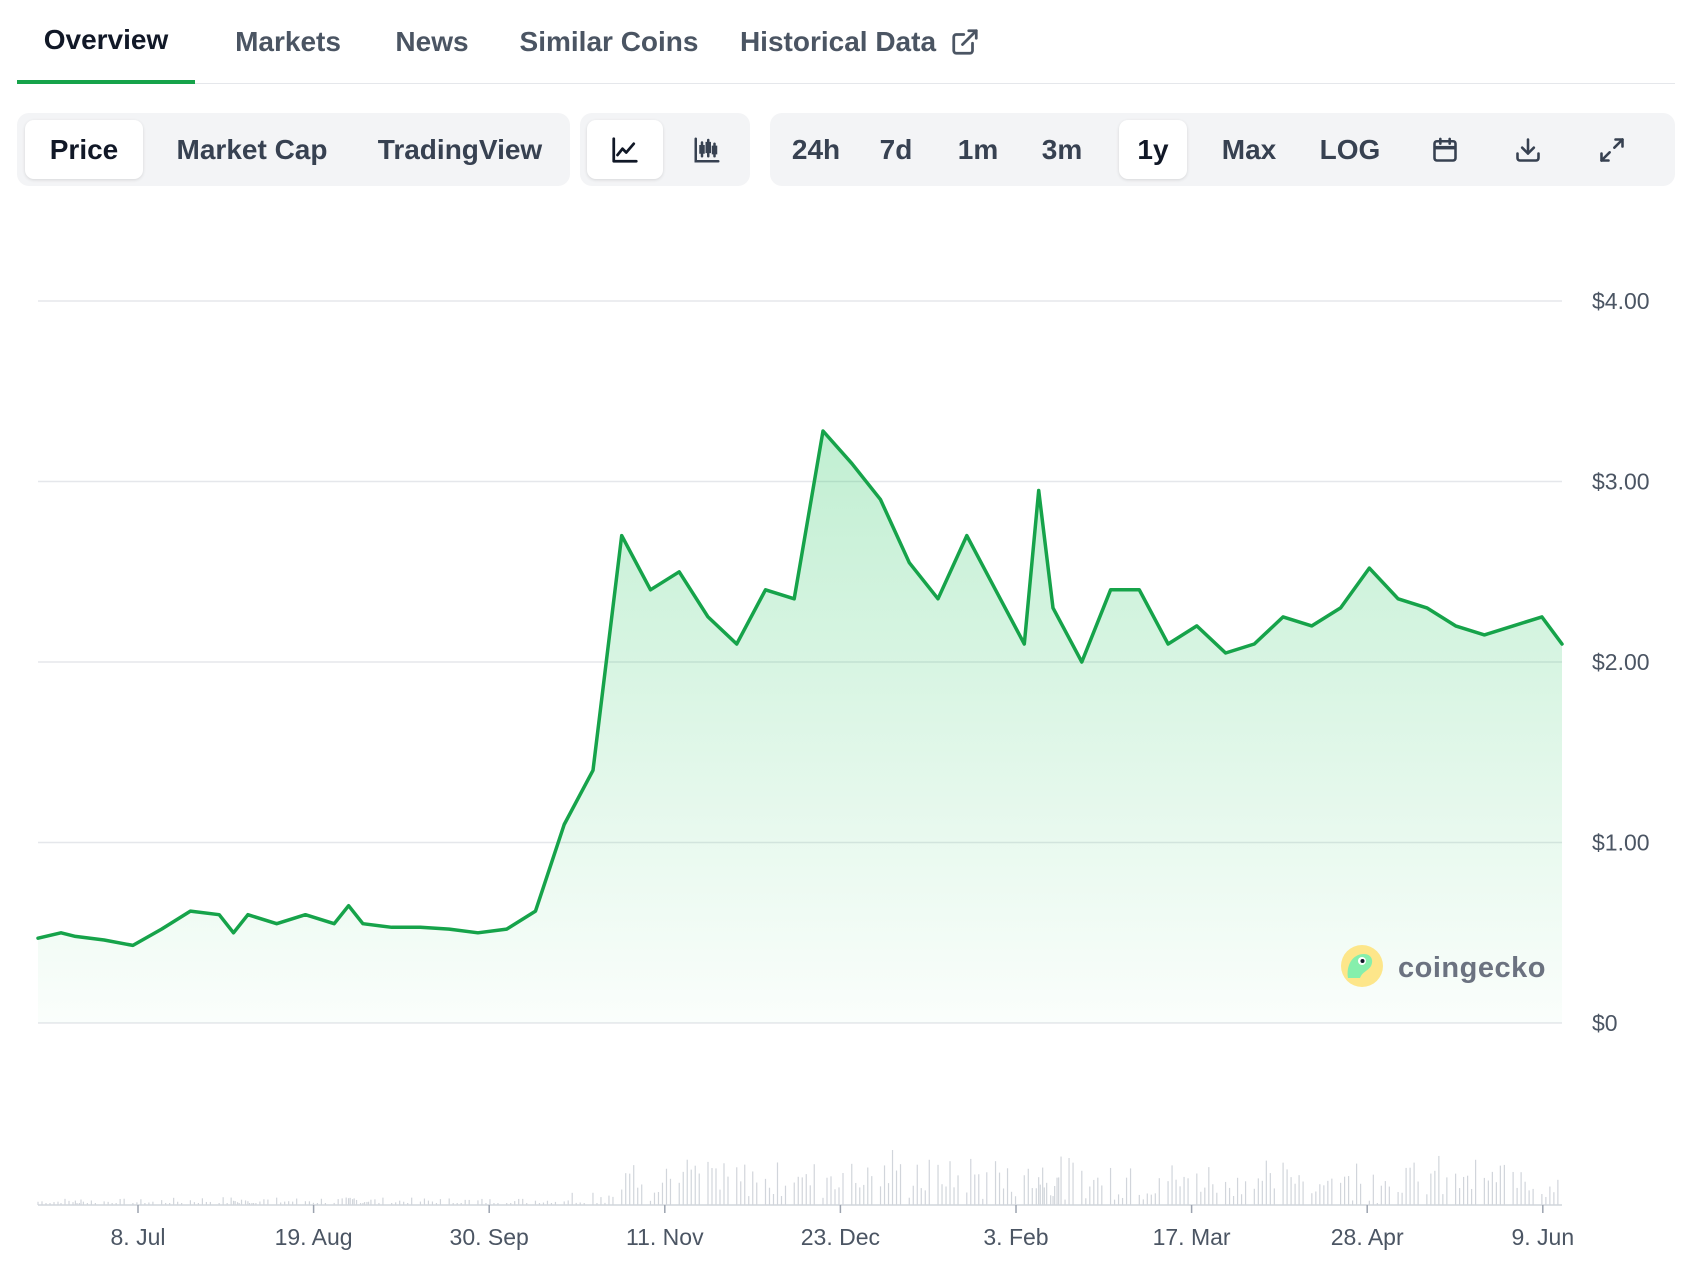 This screenshot has width=1692, height=1277. What do you see at coordinates (1472, 968) in the screenshot?
I see `watermark-text: coingecko` at bounding box center [1472, 968].